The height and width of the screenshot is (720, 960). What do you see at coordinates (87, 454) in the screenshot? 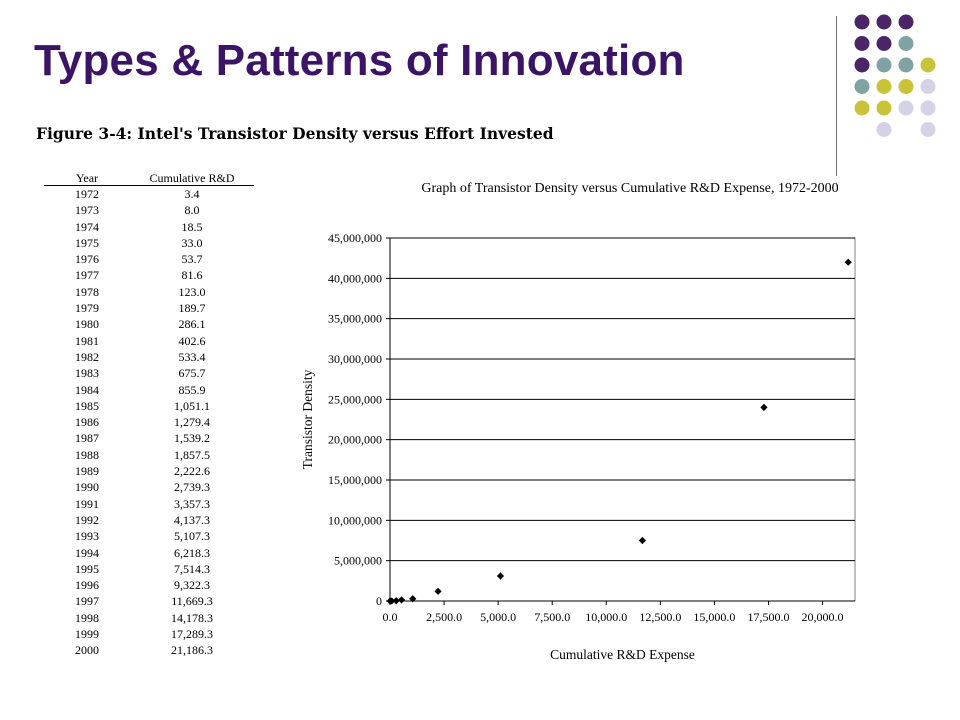
I see `year-cell: 1988` at bounding box center [87, 454].